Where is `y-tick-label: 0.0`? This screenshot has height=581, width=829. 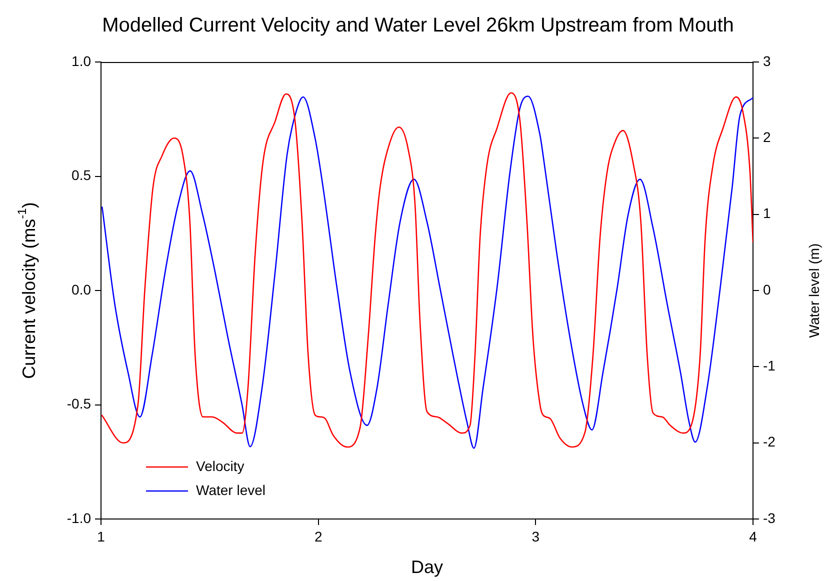 y-tick-label: 0.0 is located at coordinates (82, 289).